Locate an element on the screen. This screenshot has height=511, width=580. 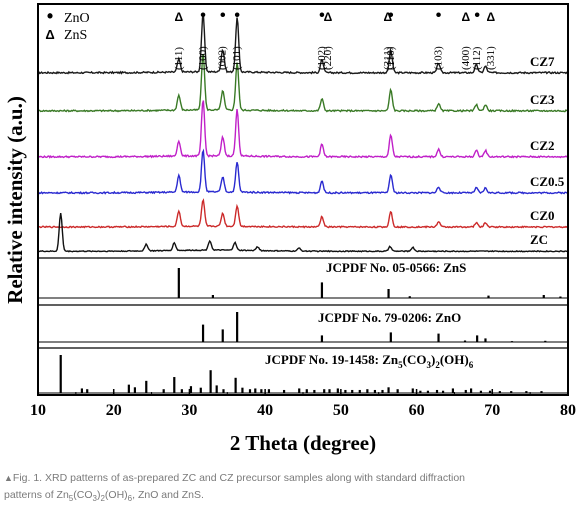
x-tick-label: 80 is located at coordinates (568, 410).